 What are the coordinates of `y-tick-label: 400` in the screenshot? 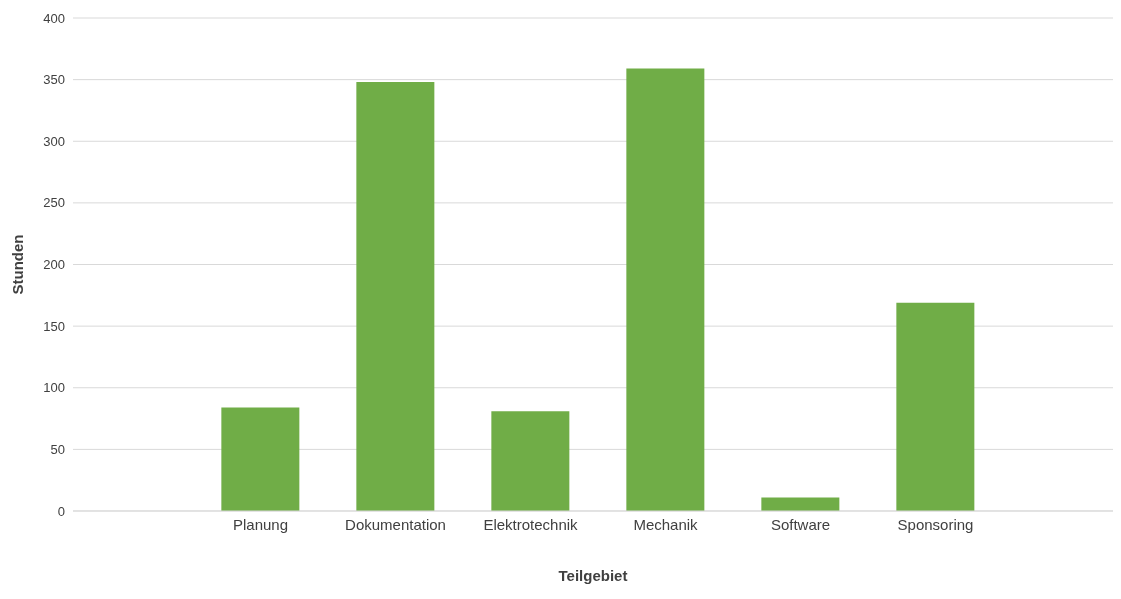 It's located at (54, 18).